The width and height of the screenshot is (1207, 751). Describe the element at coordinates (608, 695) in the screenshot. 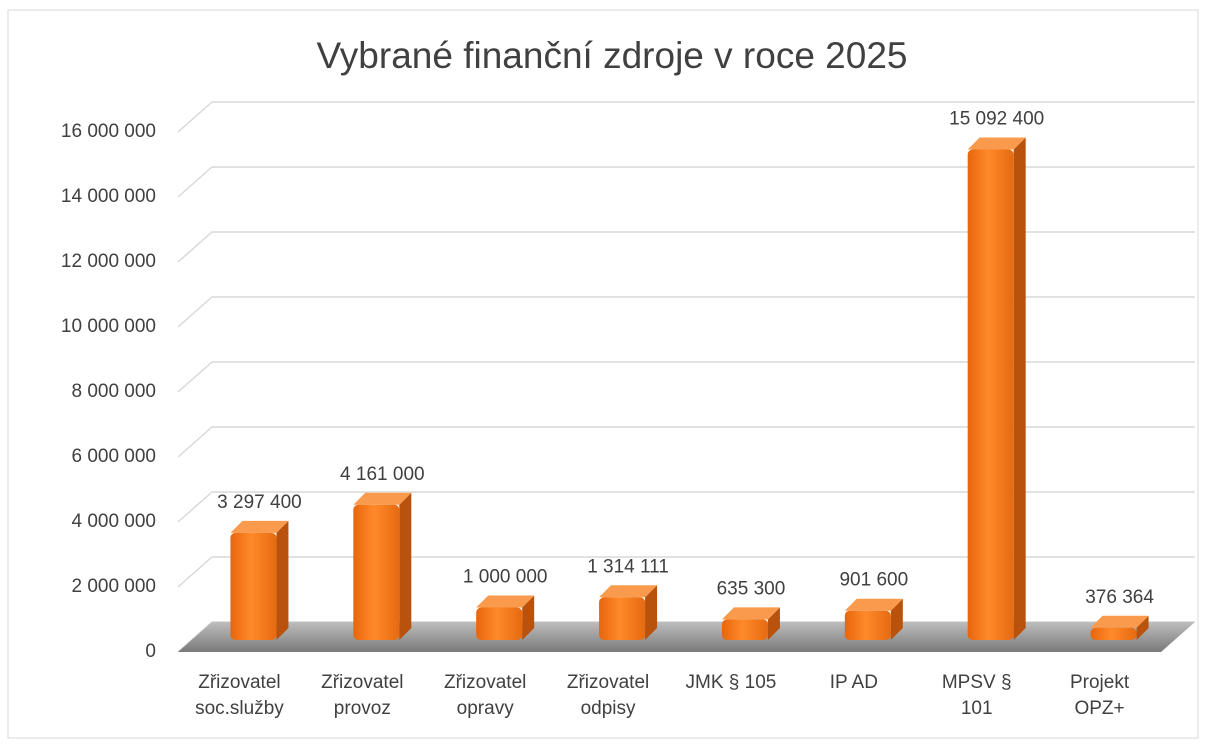

I see `x-tick-label: Zřizovatel odpisy` at that location.